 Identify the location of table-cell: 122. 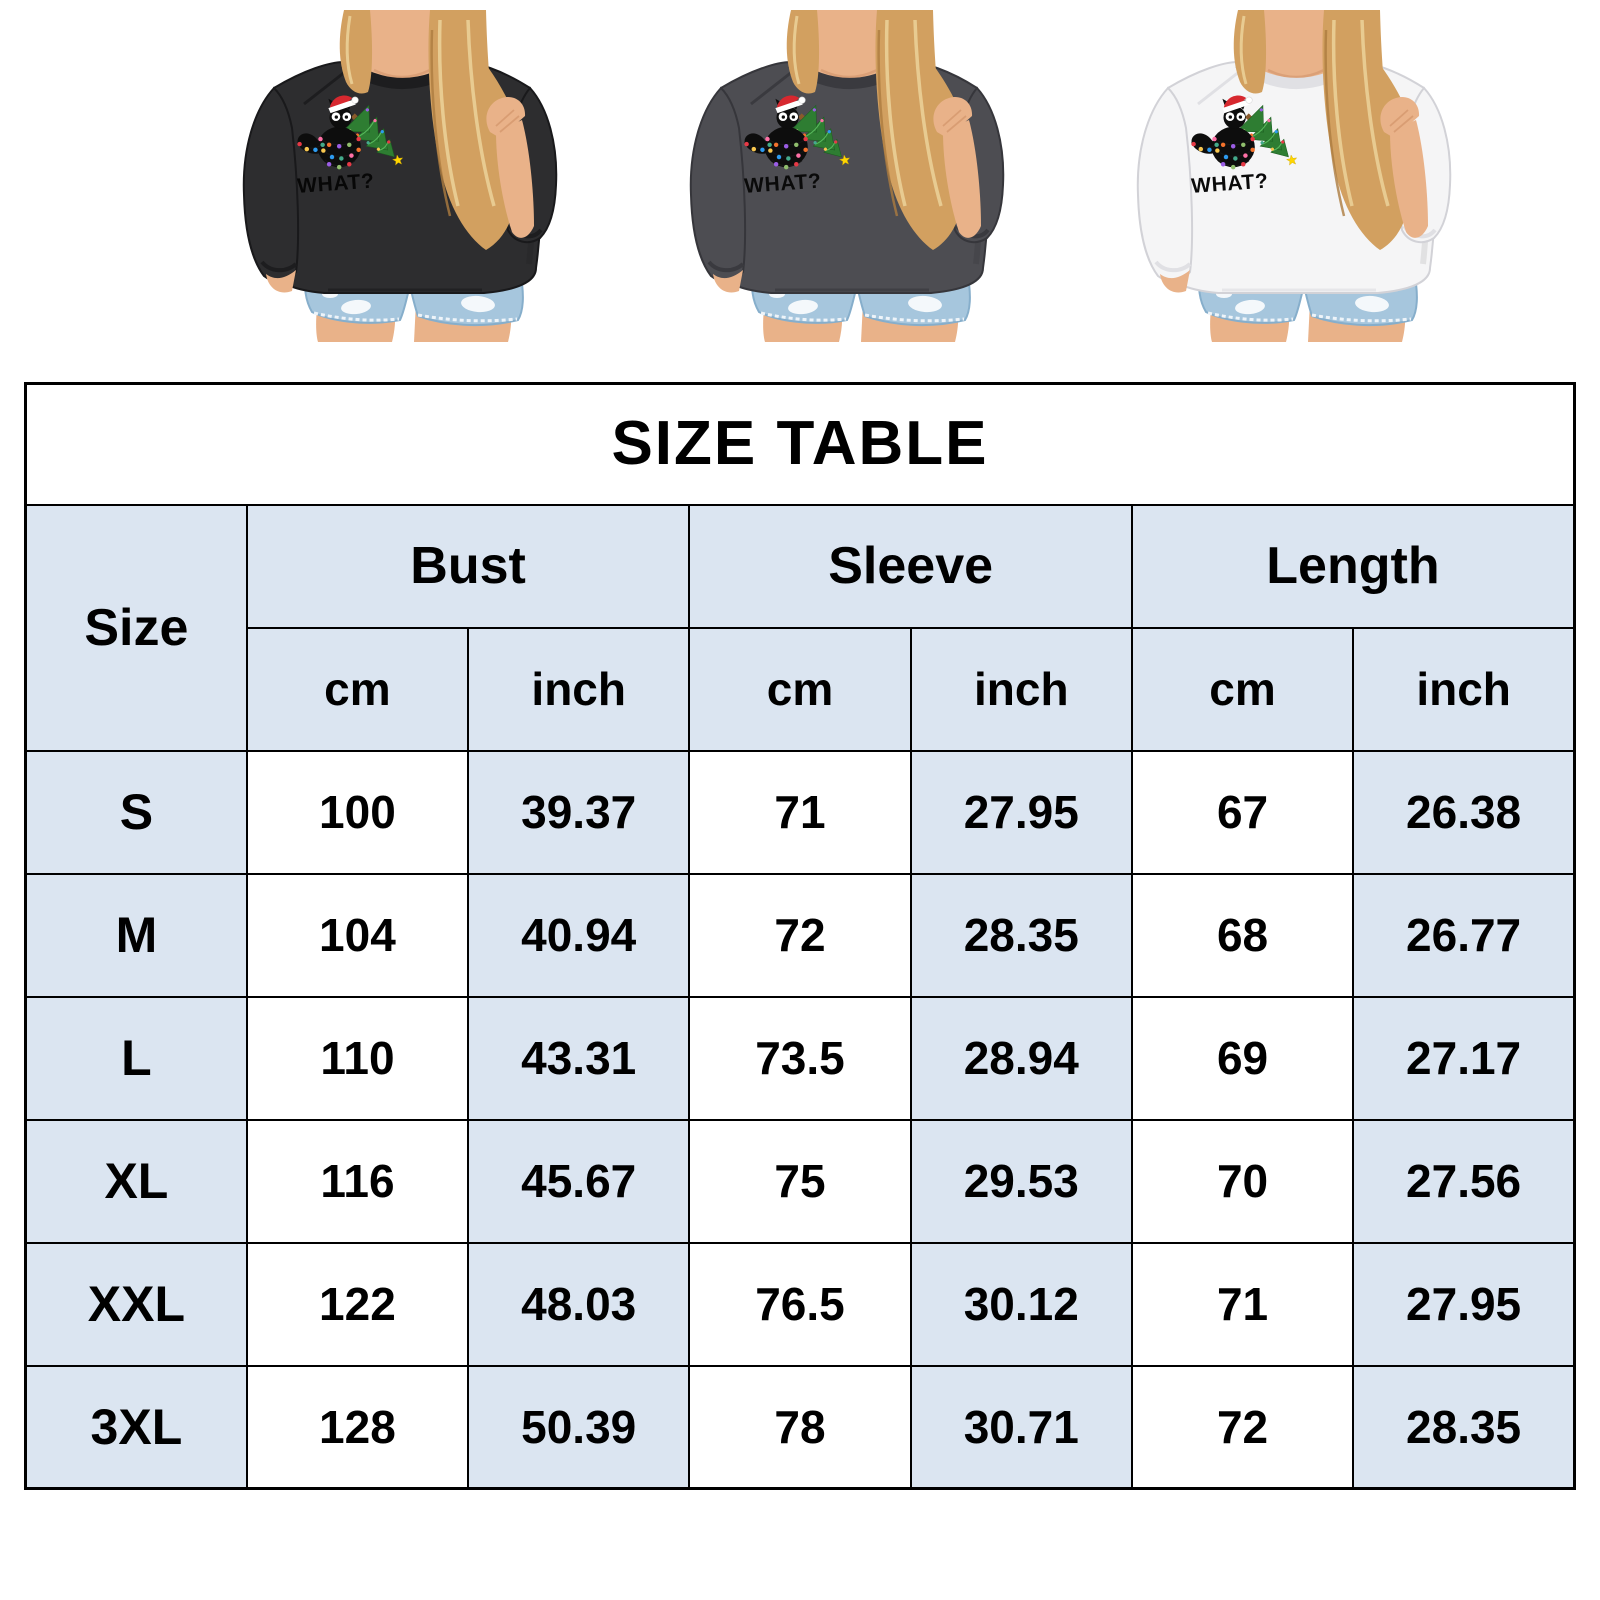
(357, 1304).